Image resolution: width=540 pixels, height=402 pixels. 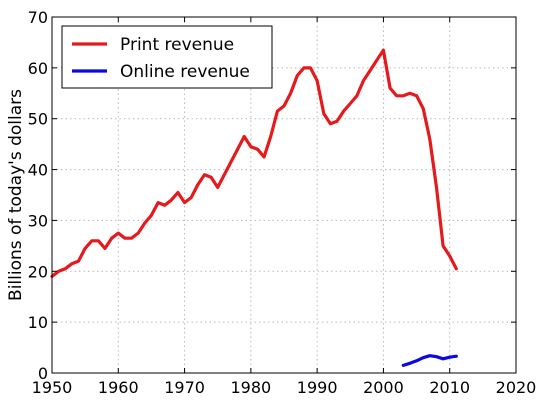 I want to click on legend: Print revenue Online revenue, so click(x=167, y=57).